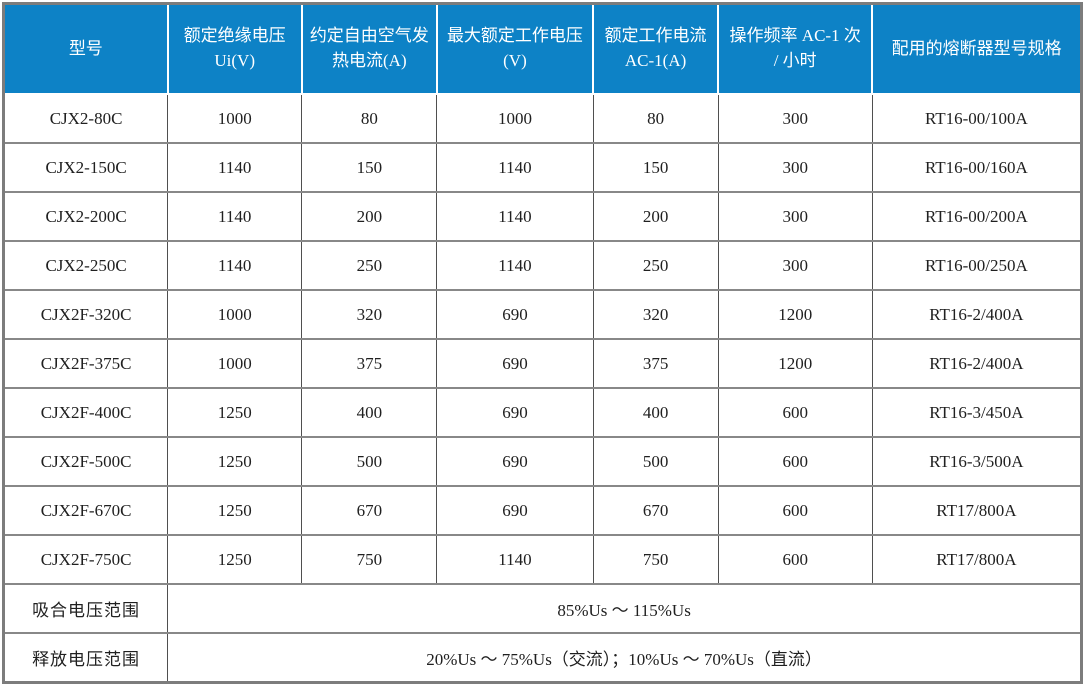  Describe the element at coordinates (655, 167) in the screenshot. I see `cell-ac1-current: 150` at that location.